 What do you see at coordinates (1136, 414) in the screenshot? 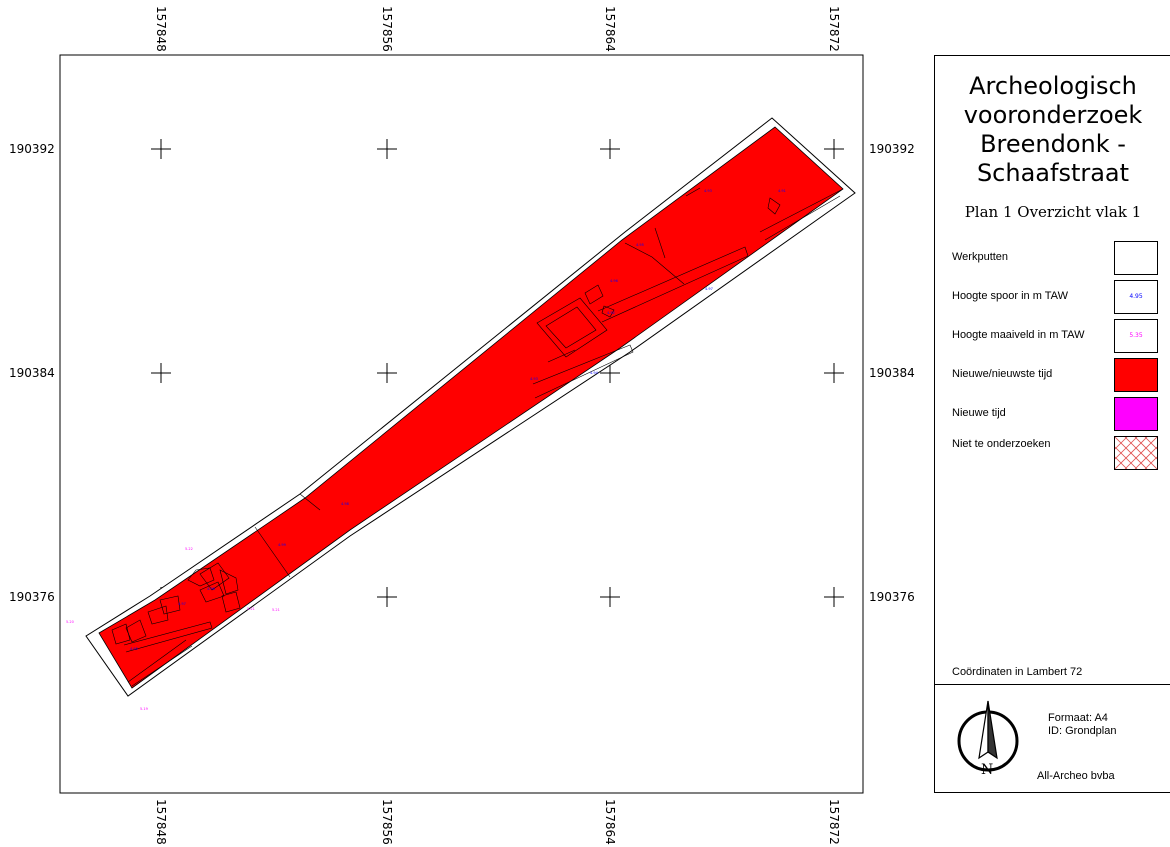
I see `legend-swatch-magenta` at bounding box center [1136, 414].